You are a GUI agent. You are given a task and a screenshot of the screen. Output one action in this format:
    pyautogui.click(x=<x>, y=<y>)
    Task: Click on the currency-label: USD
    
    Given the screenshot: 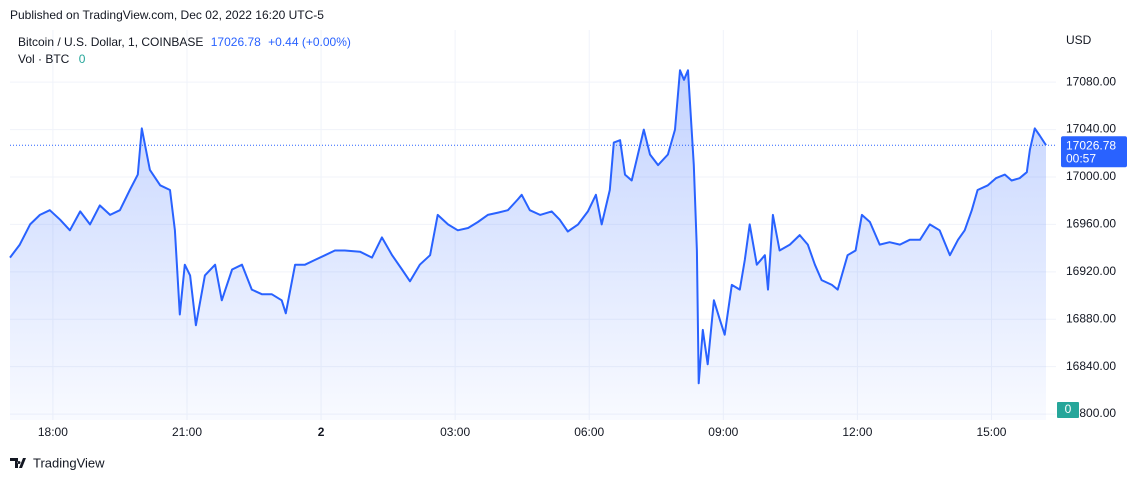 What is the action you would take?
    pyautogui.click(x=1079, y=40)
    